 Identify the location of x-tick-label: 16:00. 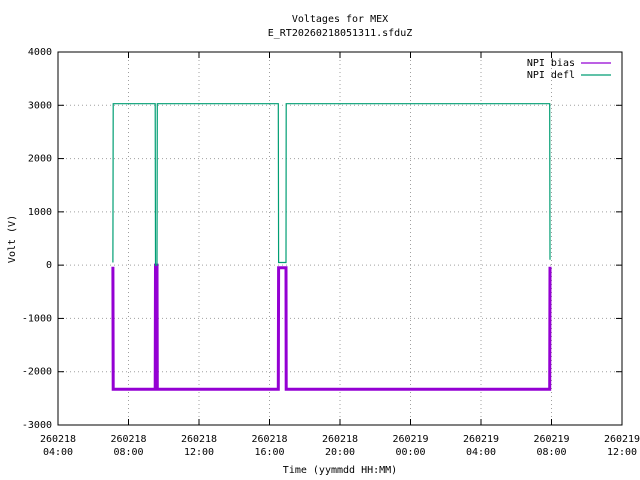
(269, 452).